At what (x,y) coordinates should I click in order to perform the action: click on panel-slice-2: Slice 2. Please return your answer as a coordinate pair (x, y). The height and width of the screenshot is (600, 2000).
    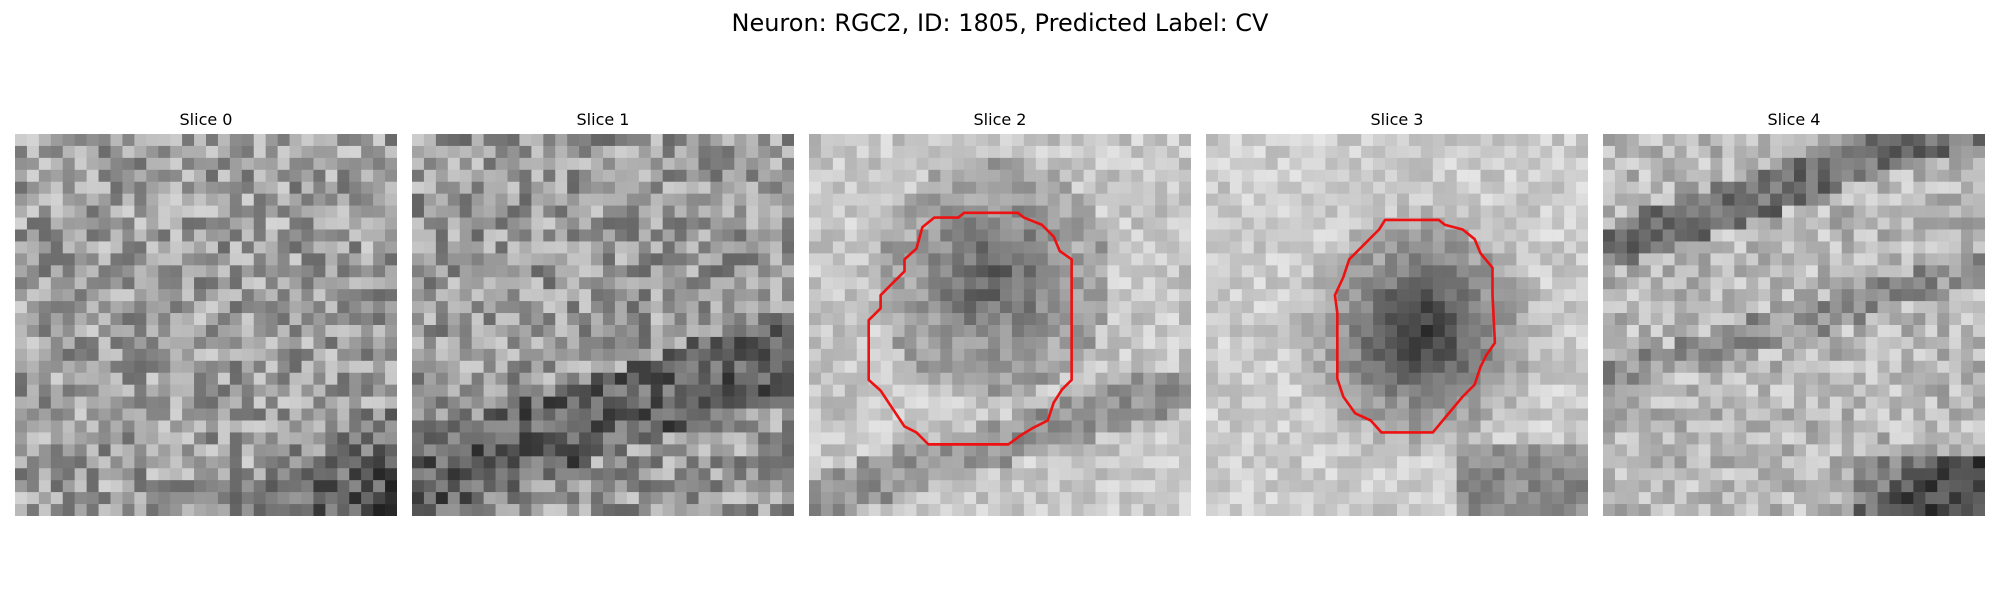
    Looking at the image, I should click on (1000, 313).